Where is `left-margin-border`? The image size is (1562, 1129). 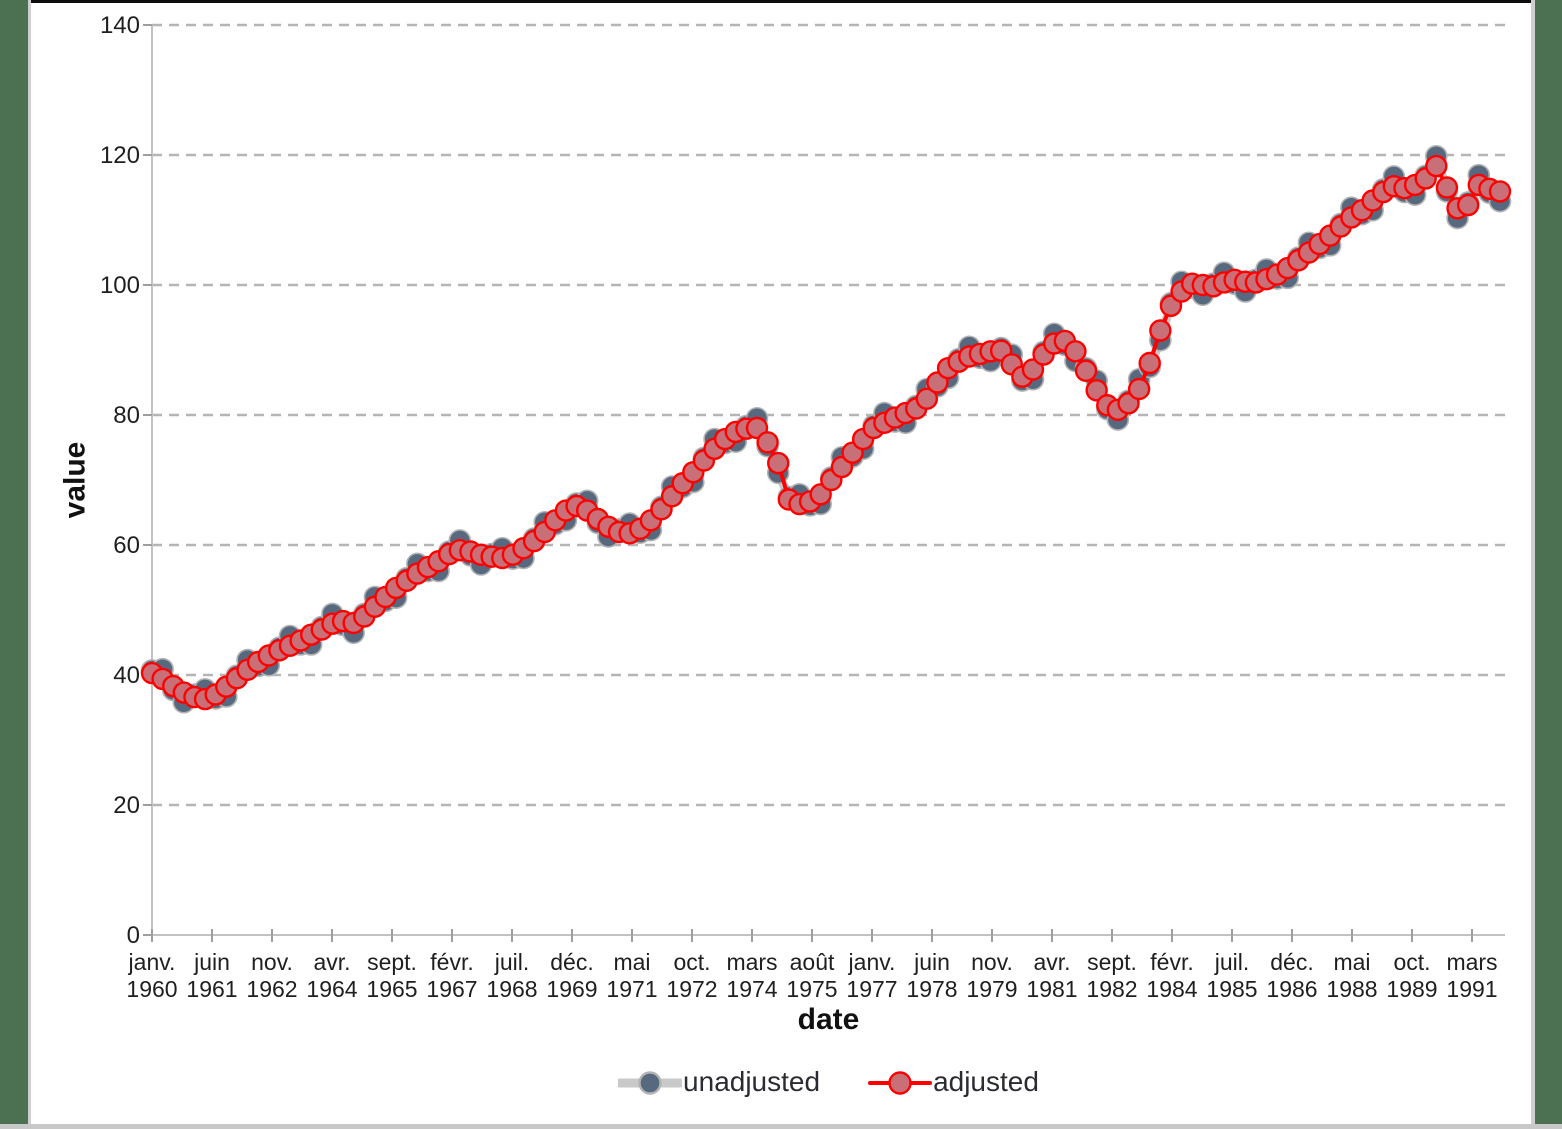 left-margin-border is located at coordinates (29, 562).